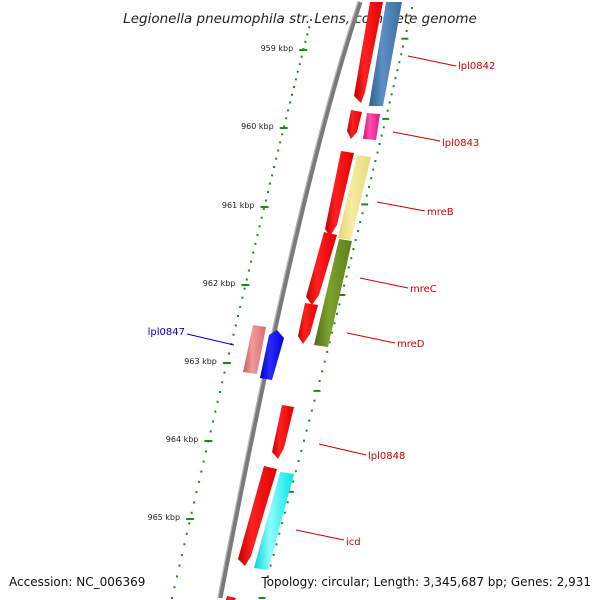 The width and height of the screenshot is (600, 600). Describe the element at coordinates (476, 66) in the screenshot. I see `gene-label-lpl0842: lpl0842` at that location.